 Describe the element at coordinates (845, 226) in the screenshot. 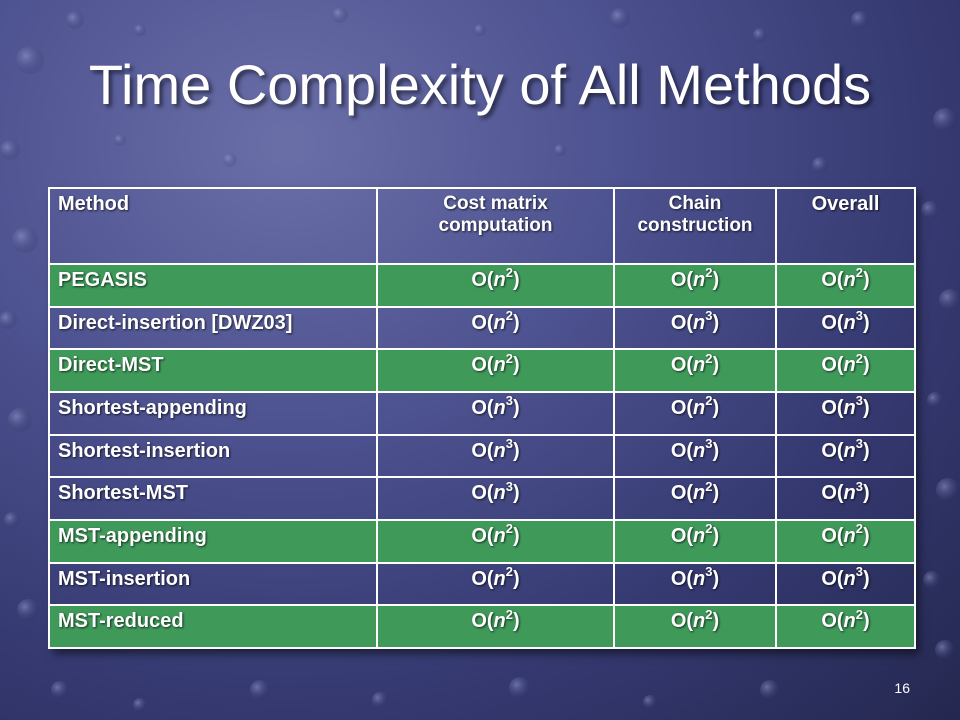

I see `header-overall: Overall` at that location.